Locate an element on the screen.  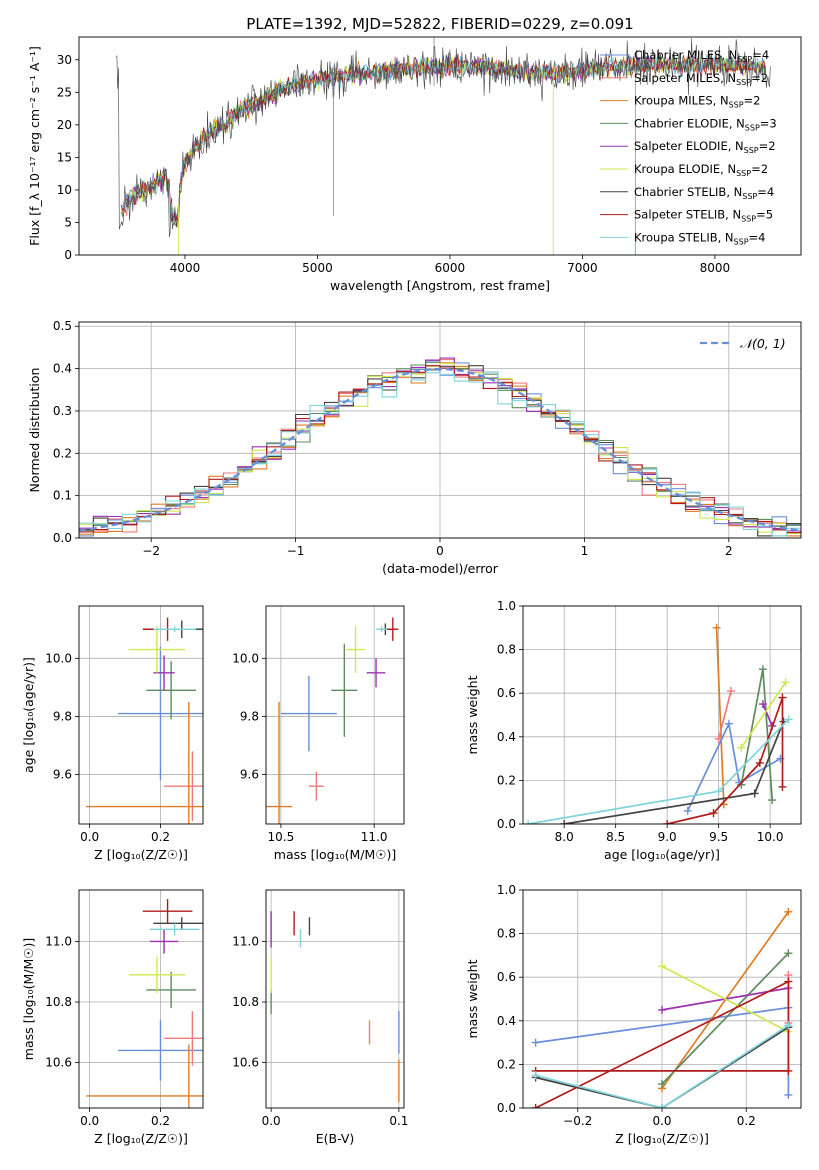
y-tick-label: 10.0 is located at coordinates (245, 658).